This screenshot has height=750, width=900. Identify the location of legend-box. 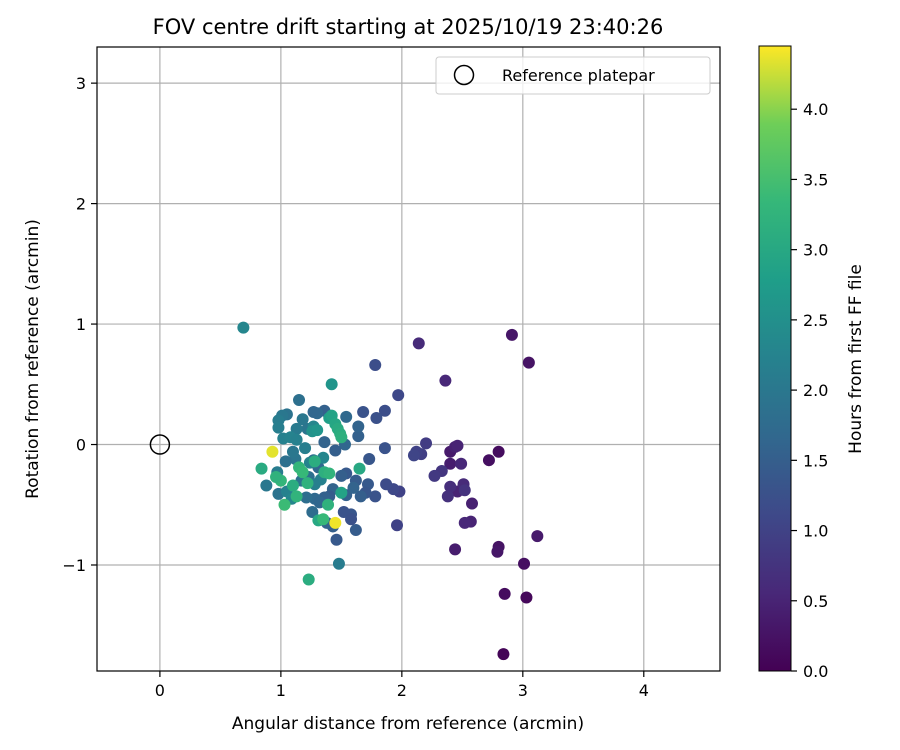
(573, 75).